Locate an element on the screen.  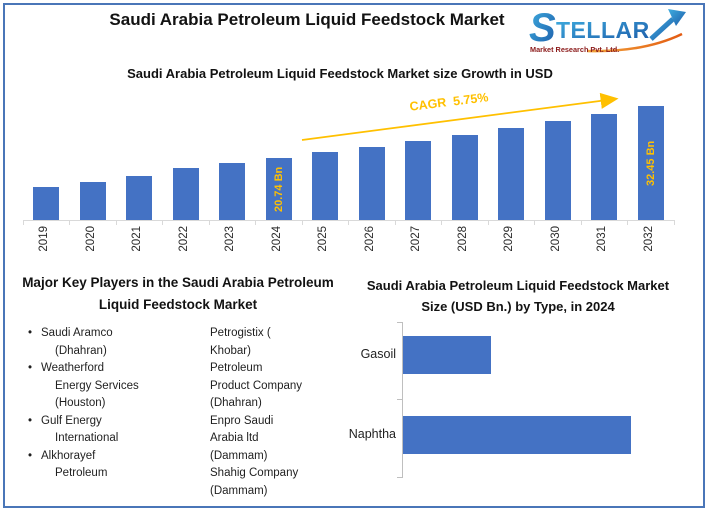
bar-value-label-2024: 20.74 Bn is located at coordinates (278, 189).